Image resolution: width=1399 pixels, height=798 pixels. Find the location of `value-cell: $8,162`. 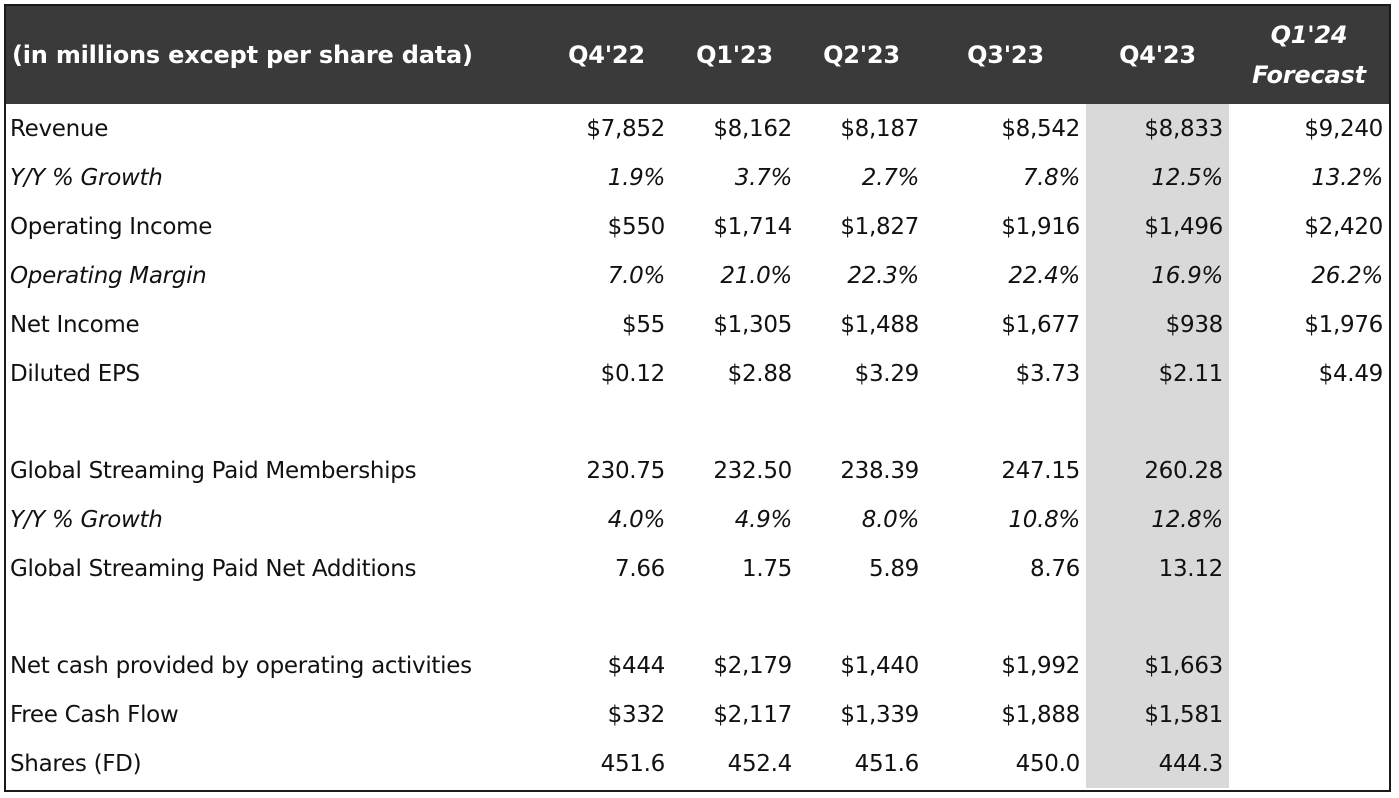

value-cell: $8,162 is located at coordinates (752, 128).